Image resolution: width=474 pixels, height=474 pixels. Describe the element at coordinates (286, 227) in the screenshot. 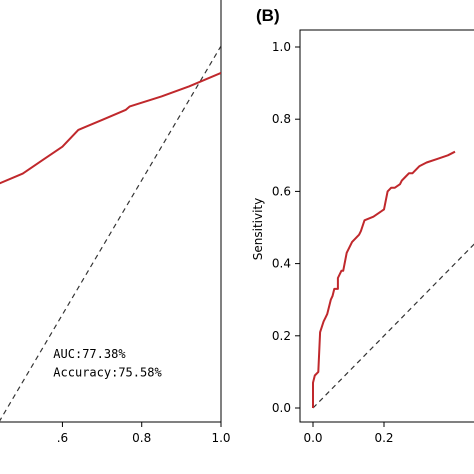

I see `panel-b-y-axis: 0.0 0.2 0.4 0.6 0.8 1.0` at that location.